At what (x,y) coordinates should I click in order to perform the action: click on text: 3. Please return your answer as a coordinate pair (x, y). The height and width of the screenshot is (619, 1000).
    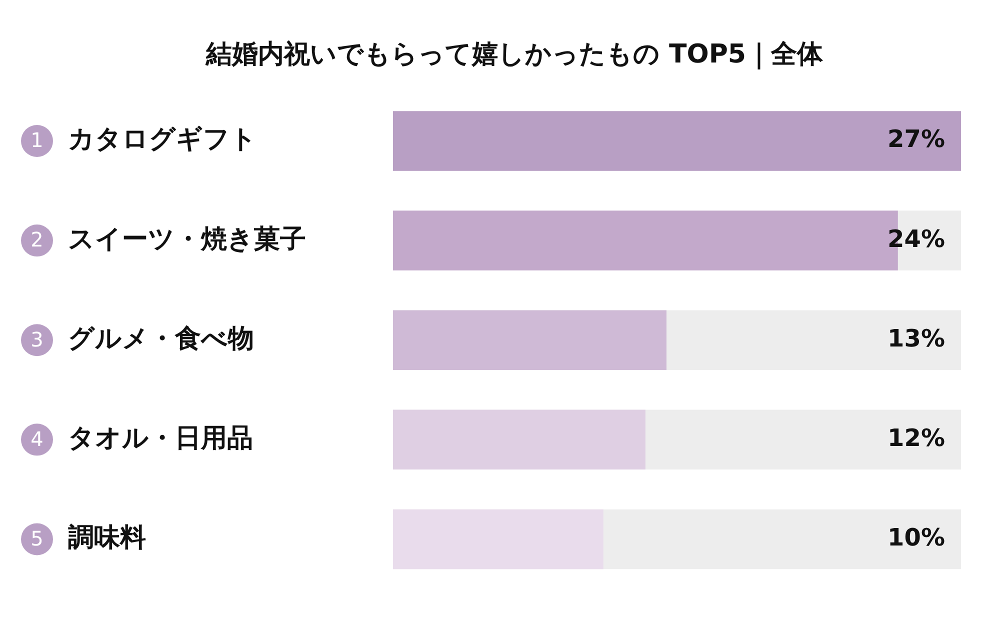
    Looking at the image, I should click on (37, 339).